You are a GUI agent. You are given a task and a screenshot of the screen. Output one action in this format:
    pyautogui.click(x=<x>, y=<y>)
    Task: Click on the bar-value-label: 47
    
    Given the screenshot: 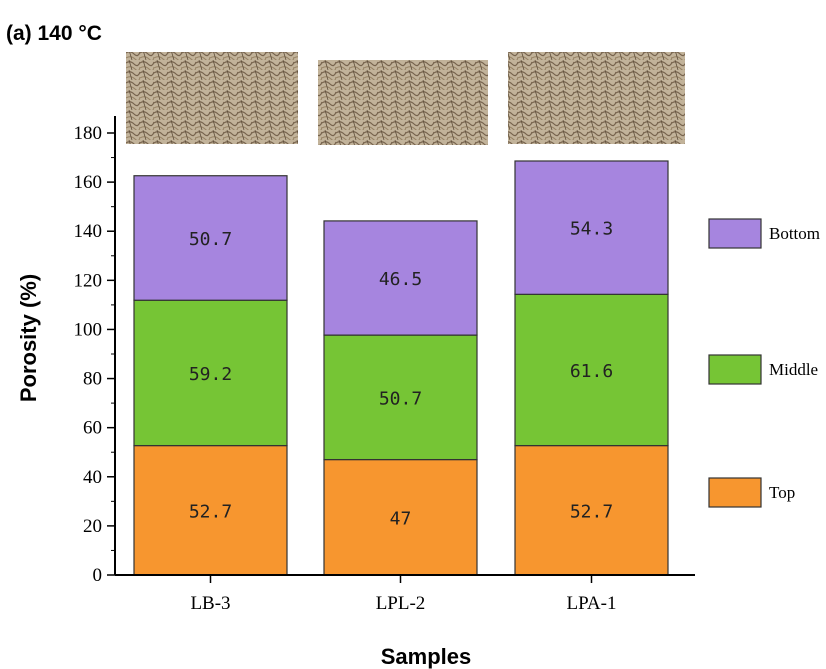 What is the action you would take?
    pyautogui.click(x=401, y=518)
    